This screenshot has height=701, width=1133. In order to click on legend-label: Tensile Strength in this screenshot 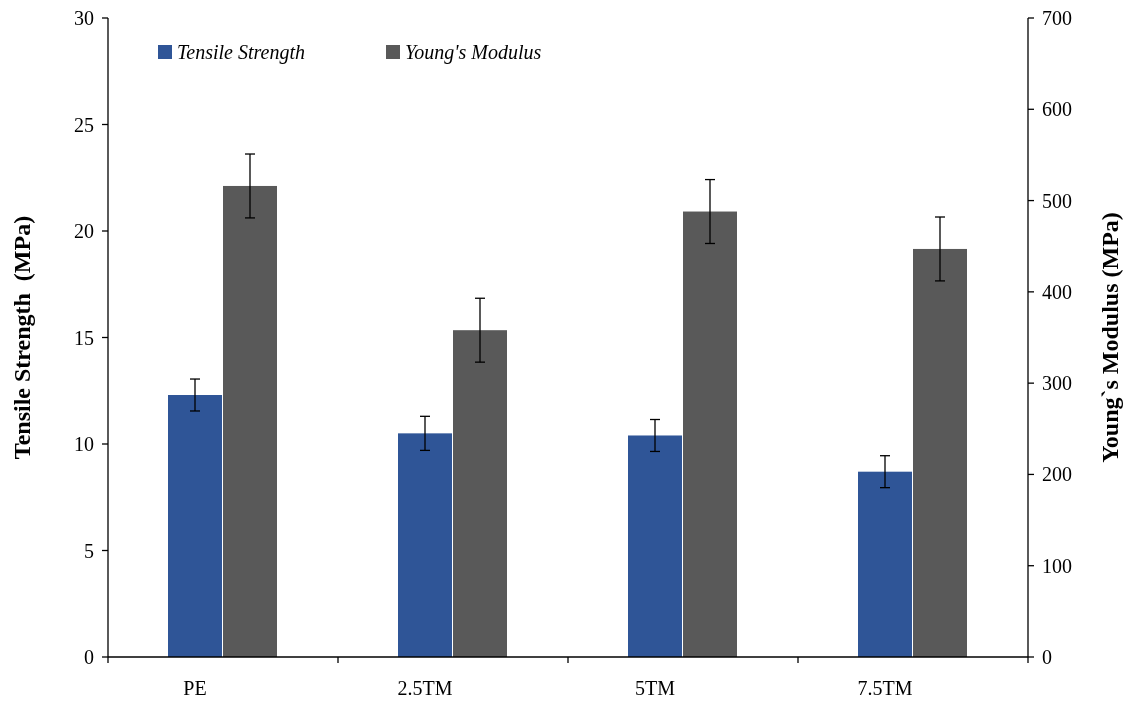, I will do `click(241, 52)`.